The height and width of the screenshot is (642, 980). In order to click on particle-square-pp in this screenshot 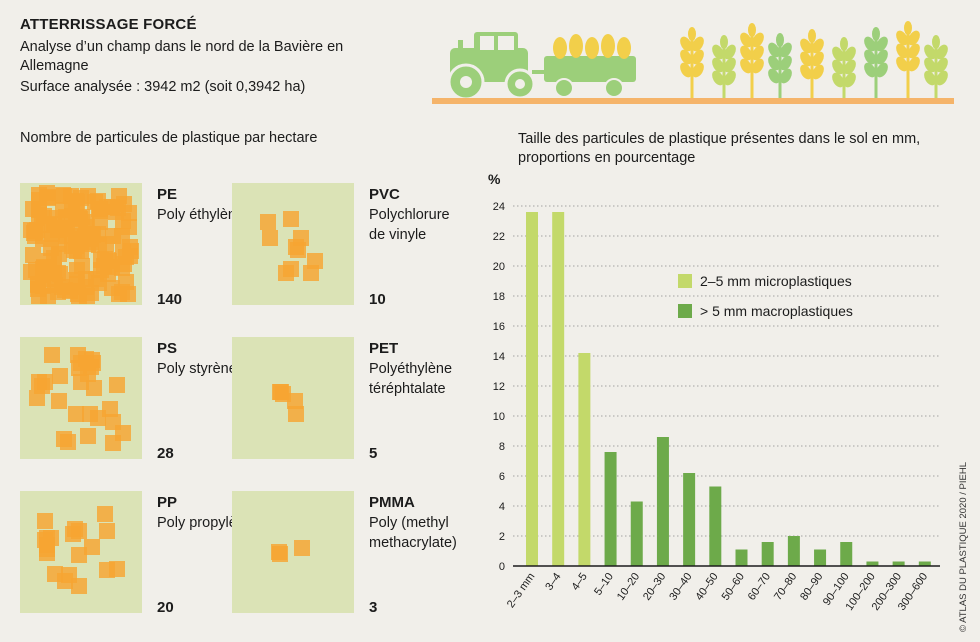, I will do `click(81, 552)`.